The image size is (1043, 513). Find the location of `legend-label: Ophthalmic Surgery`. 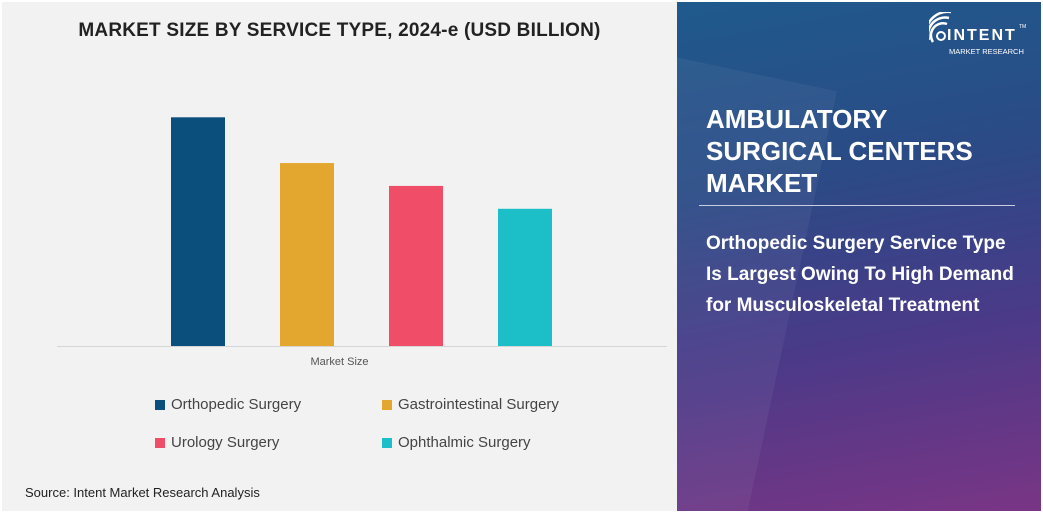

legend-label: Ophthalmic Surgery is located at coordinates (464, 442).